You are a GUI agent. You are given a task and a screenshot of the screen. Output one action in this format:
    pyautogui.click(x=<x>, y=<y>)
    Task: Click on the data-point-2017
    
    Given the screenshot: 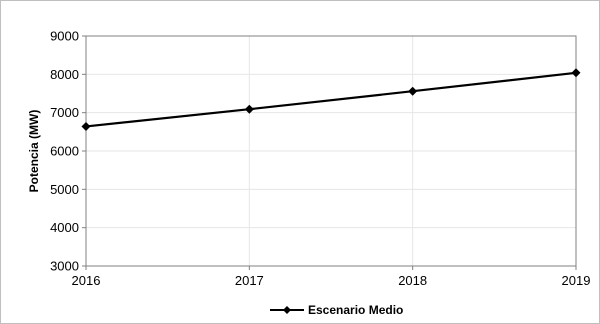 What is the action you would take?
    pyautogui.click(x=249, y=109)
    